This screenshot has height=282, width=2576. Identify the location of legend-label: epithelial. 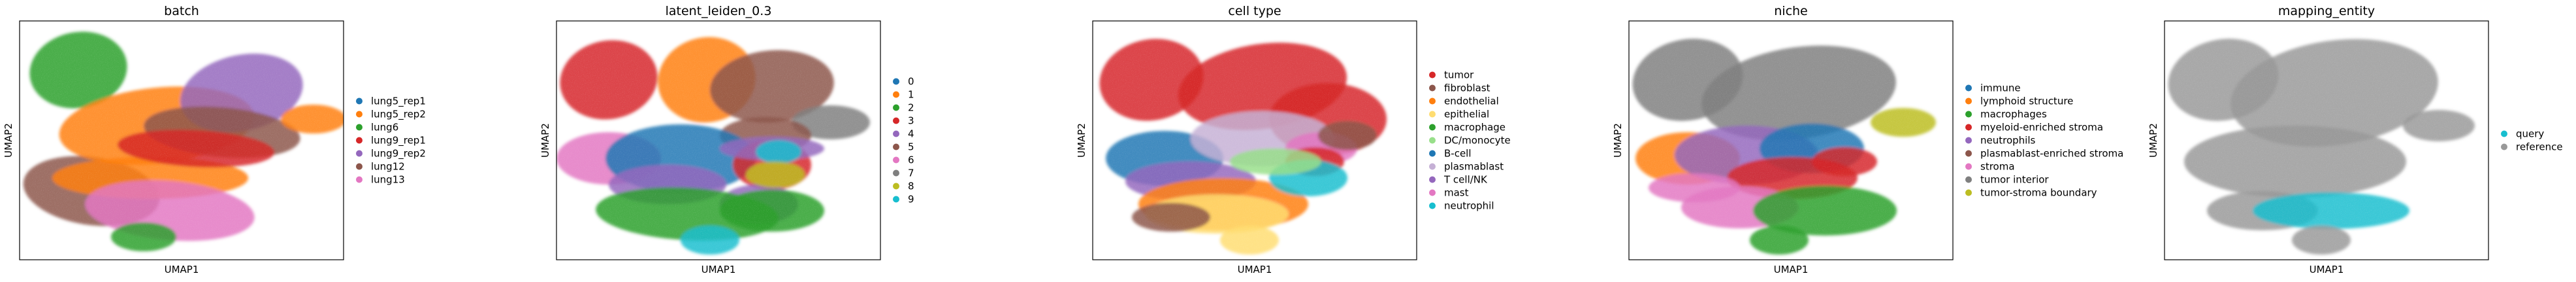
(1466, 114).